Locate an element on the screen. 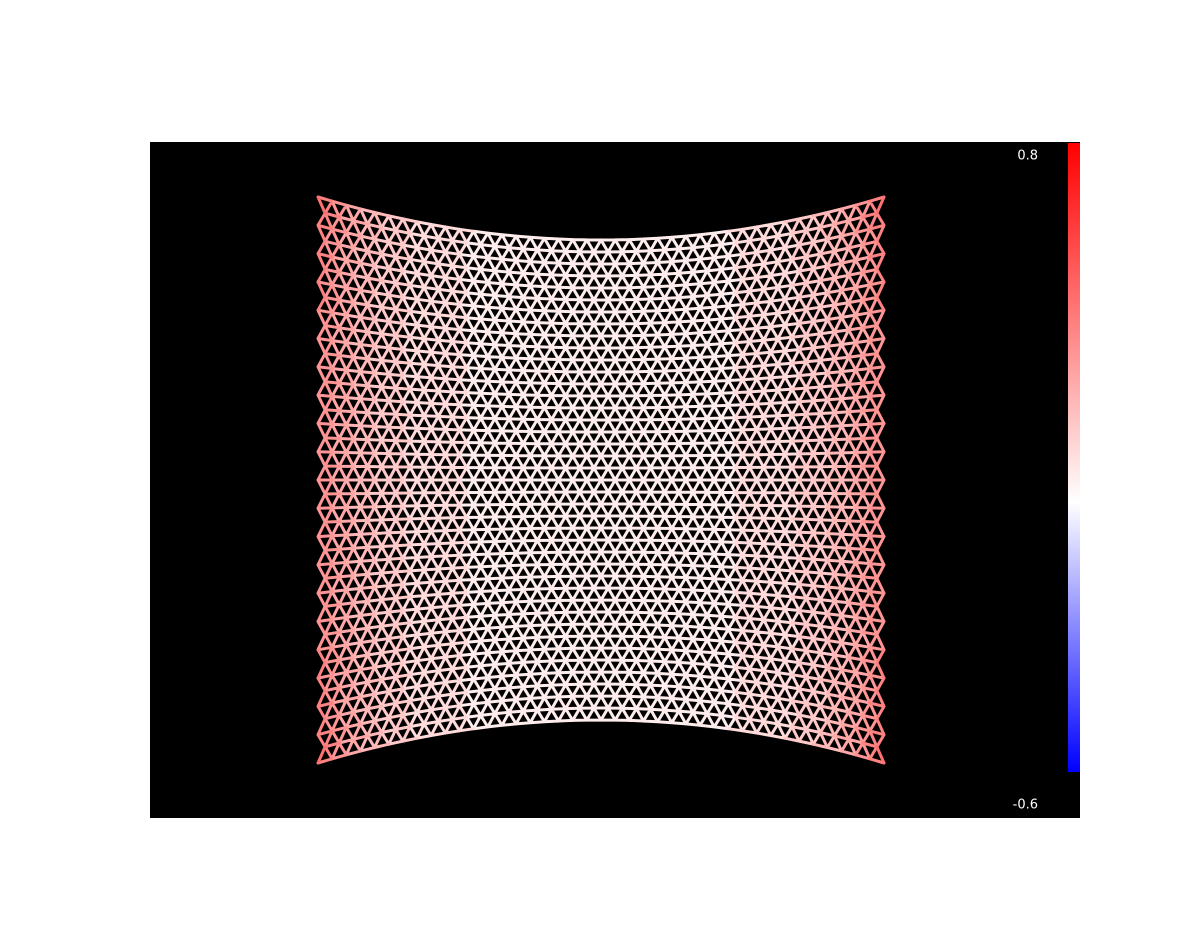 The width and height of the screenshot is (1200, 952). mesh-edges is located at coordinates (601, 480).